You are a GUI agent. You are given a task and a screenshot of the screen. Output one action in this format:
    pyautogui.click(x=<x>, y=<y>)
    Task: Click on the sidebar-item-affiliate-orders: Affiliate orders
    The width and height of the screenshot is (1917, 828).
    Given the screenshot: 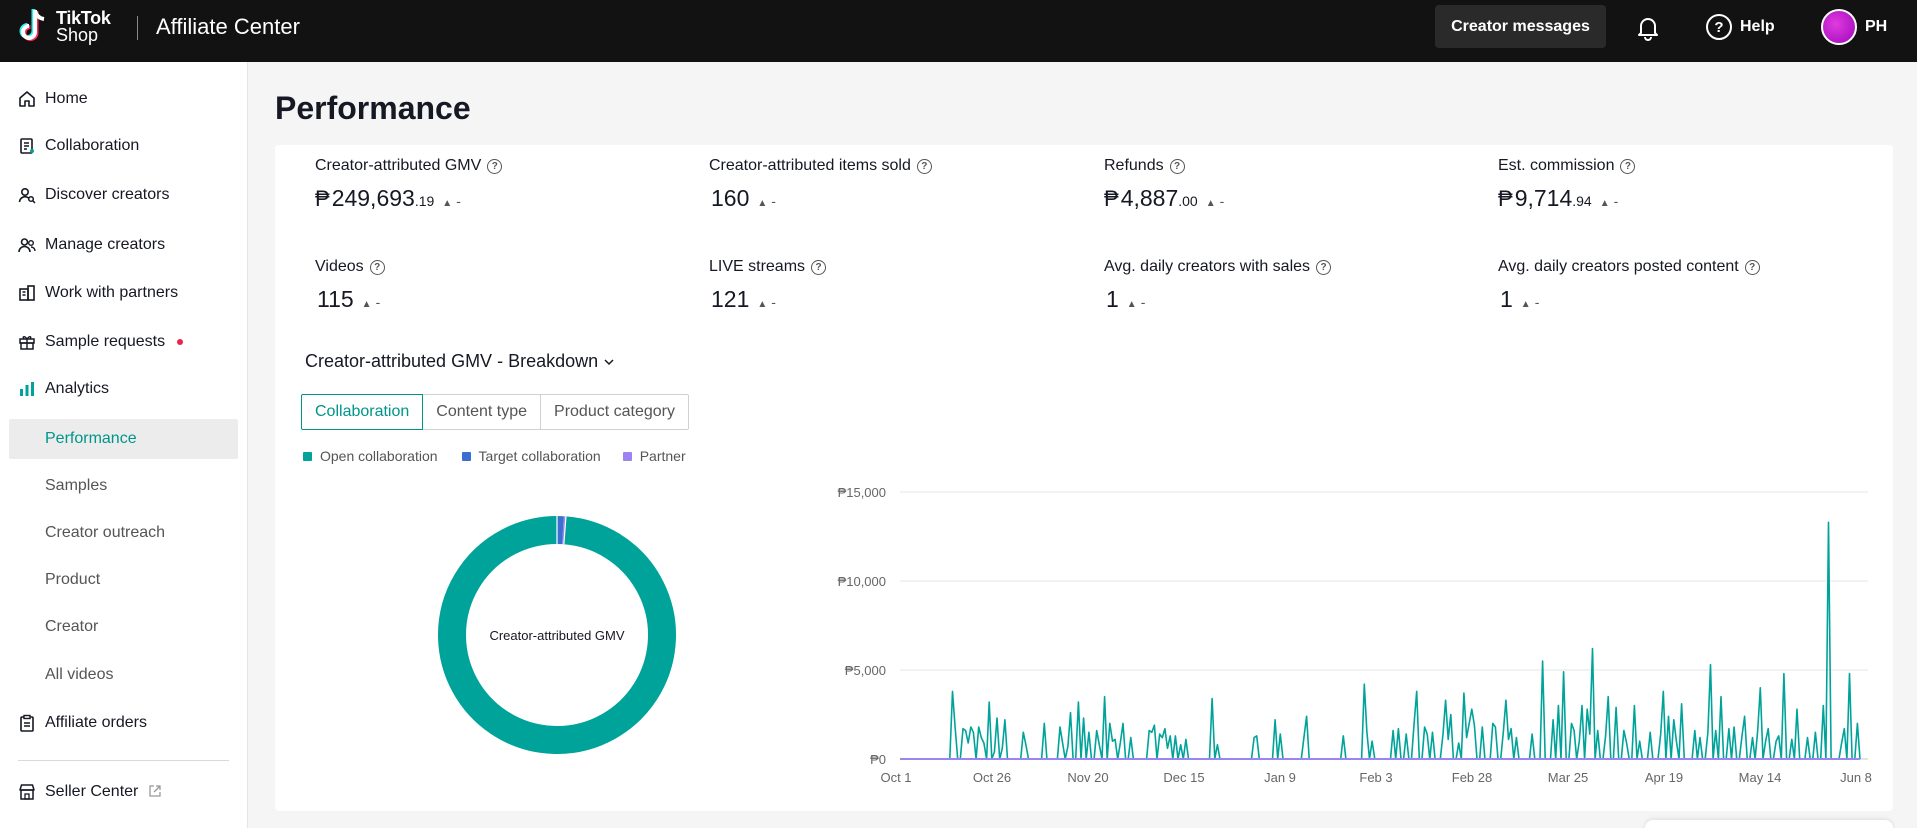 What is the action you would take?
    pyautogui.click(x=124, y=723)
    